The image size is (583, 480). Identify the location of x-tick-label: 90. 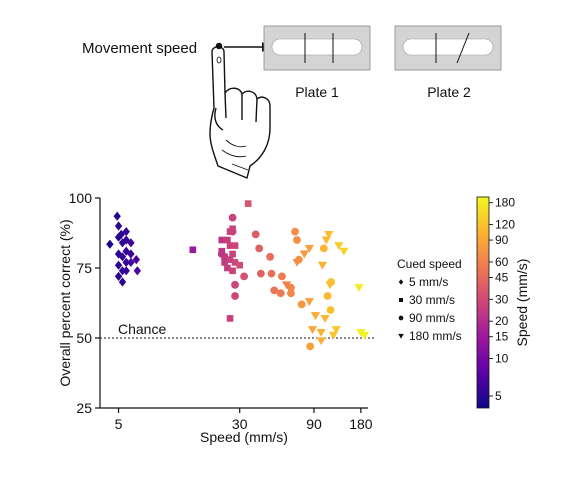
(314, 424).